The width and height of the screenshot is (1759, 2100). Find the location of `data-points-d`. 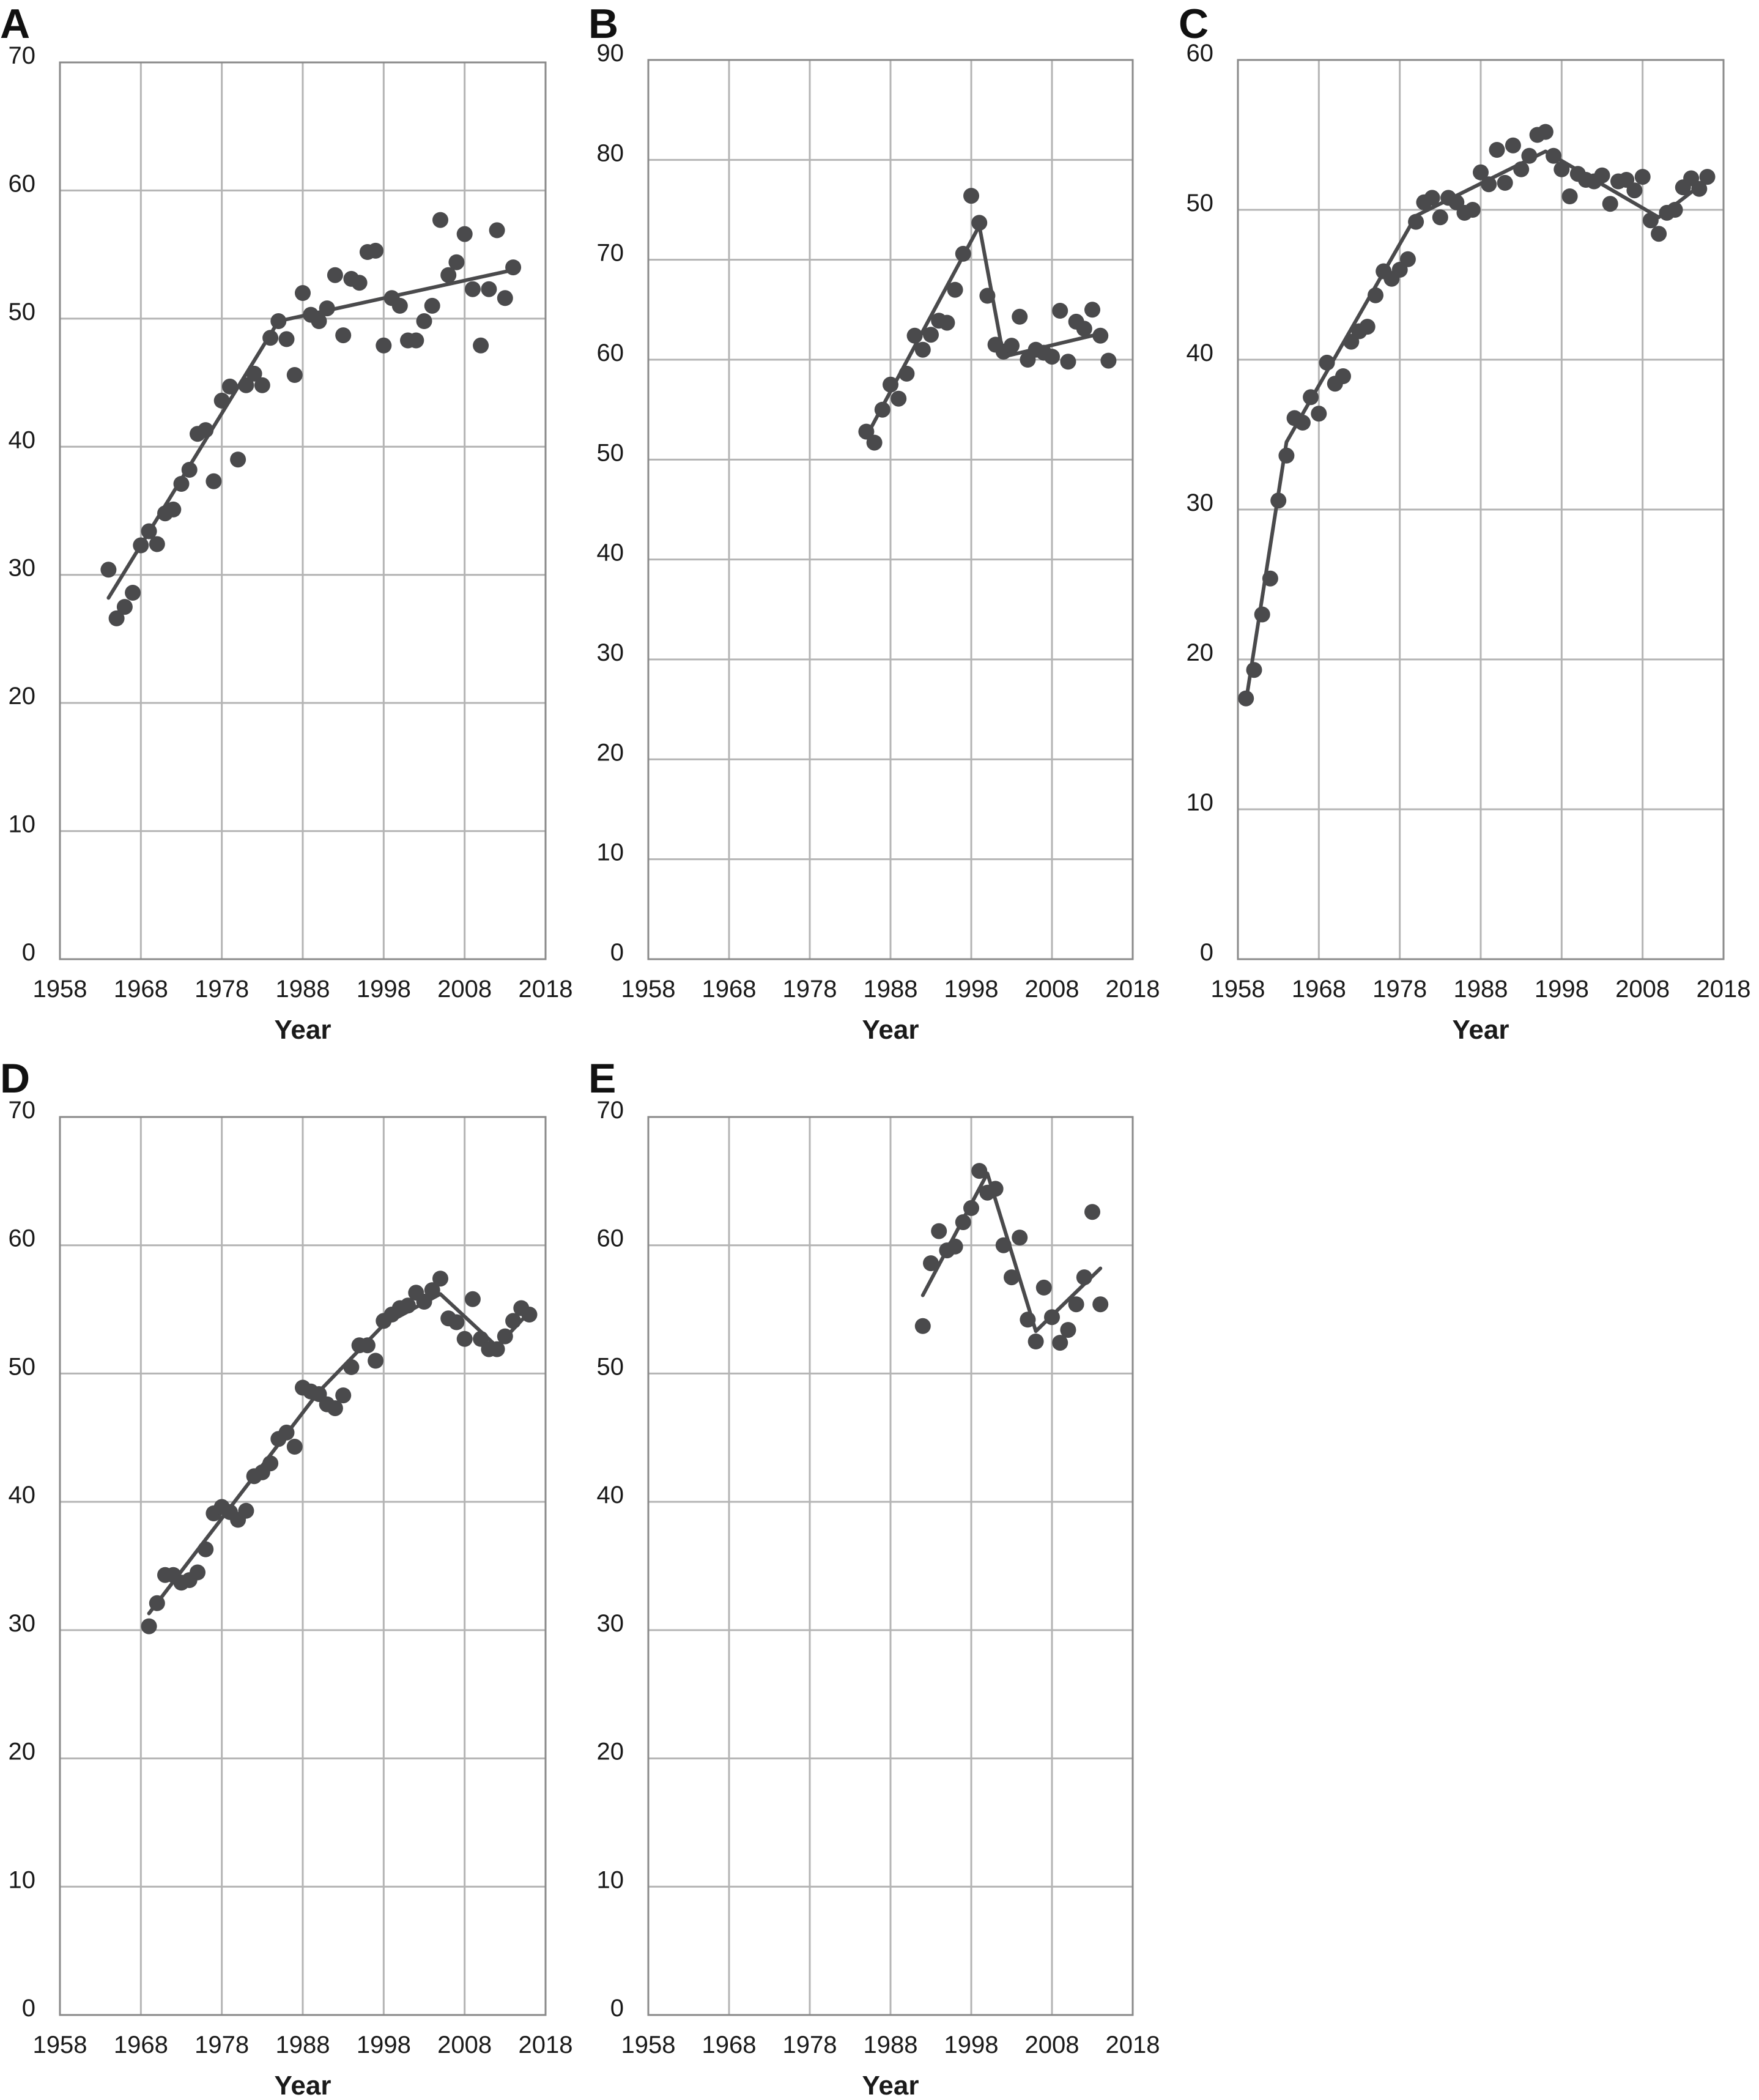

data-points-d is located at coordinates (339, 1452).